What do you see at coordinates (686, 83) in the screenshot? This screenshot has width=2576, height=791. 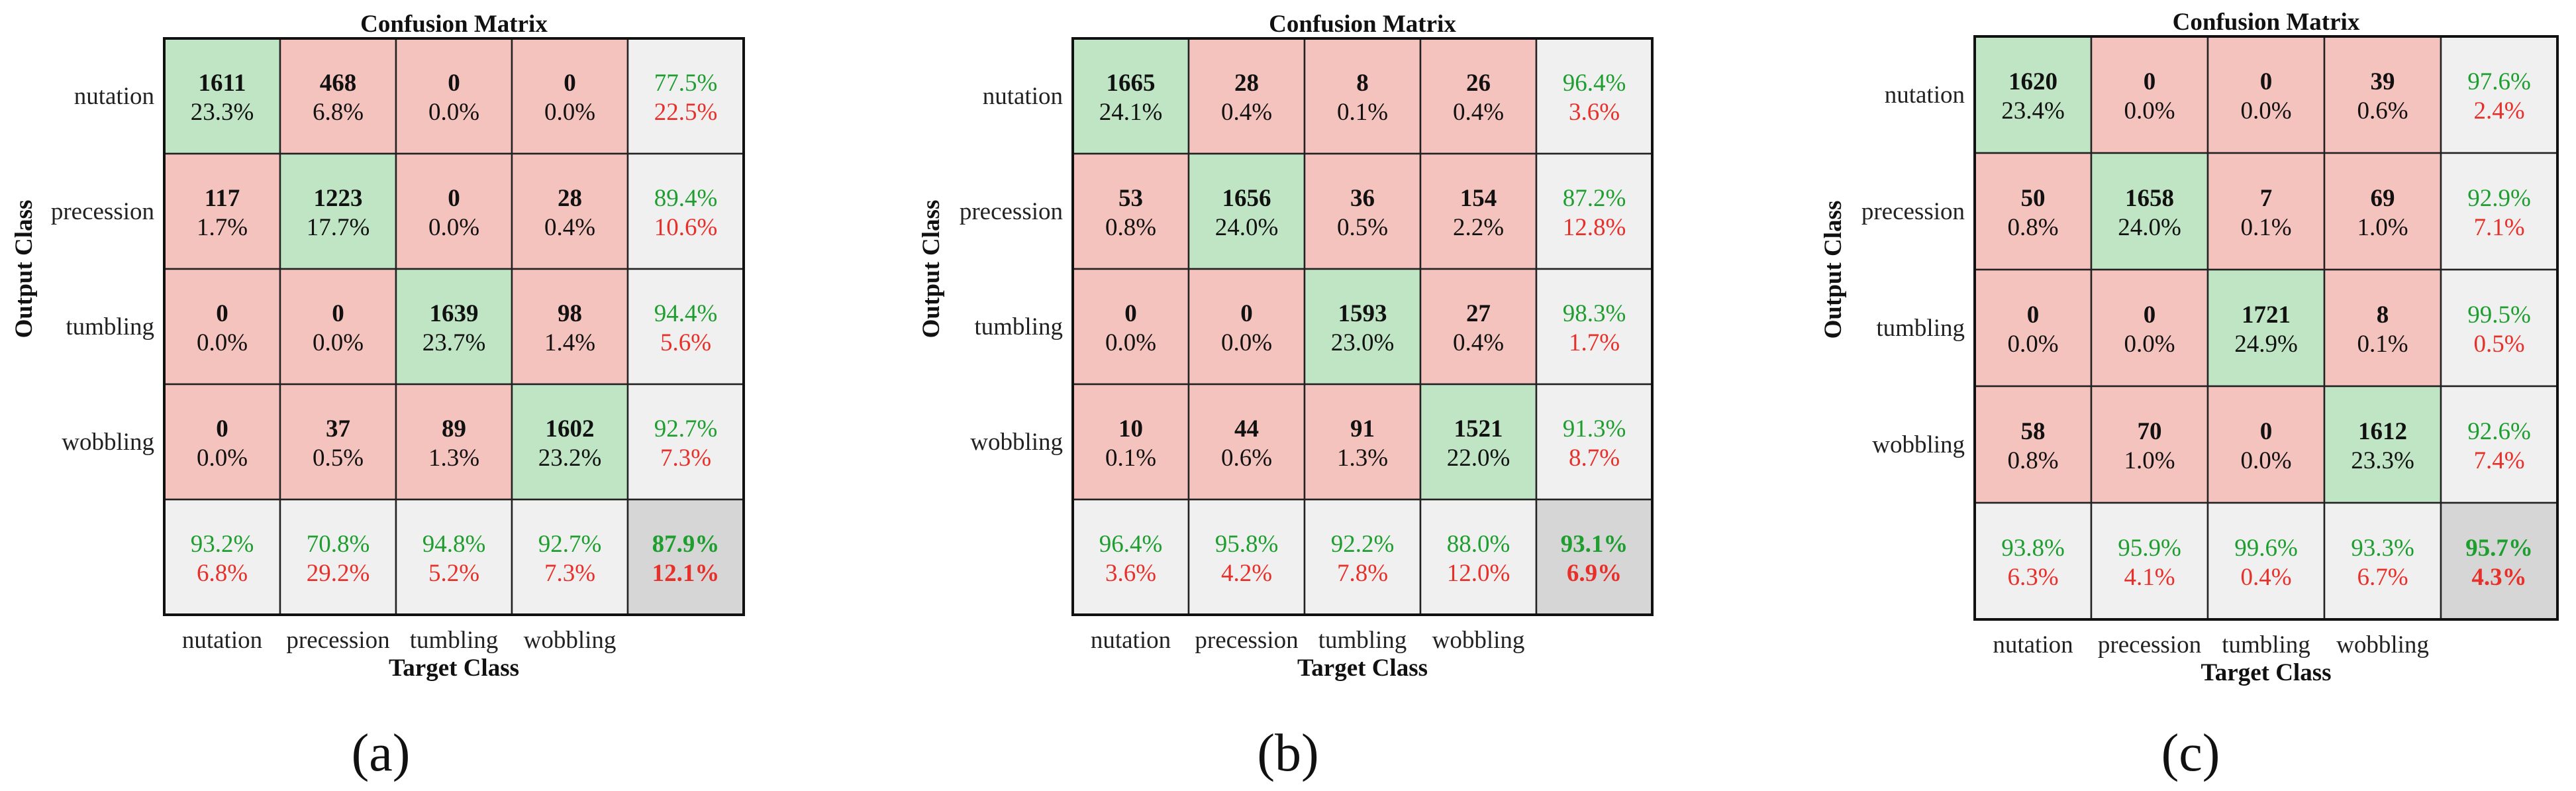 I see `precision-value: 77.5%` at bounding box center [686, 83].